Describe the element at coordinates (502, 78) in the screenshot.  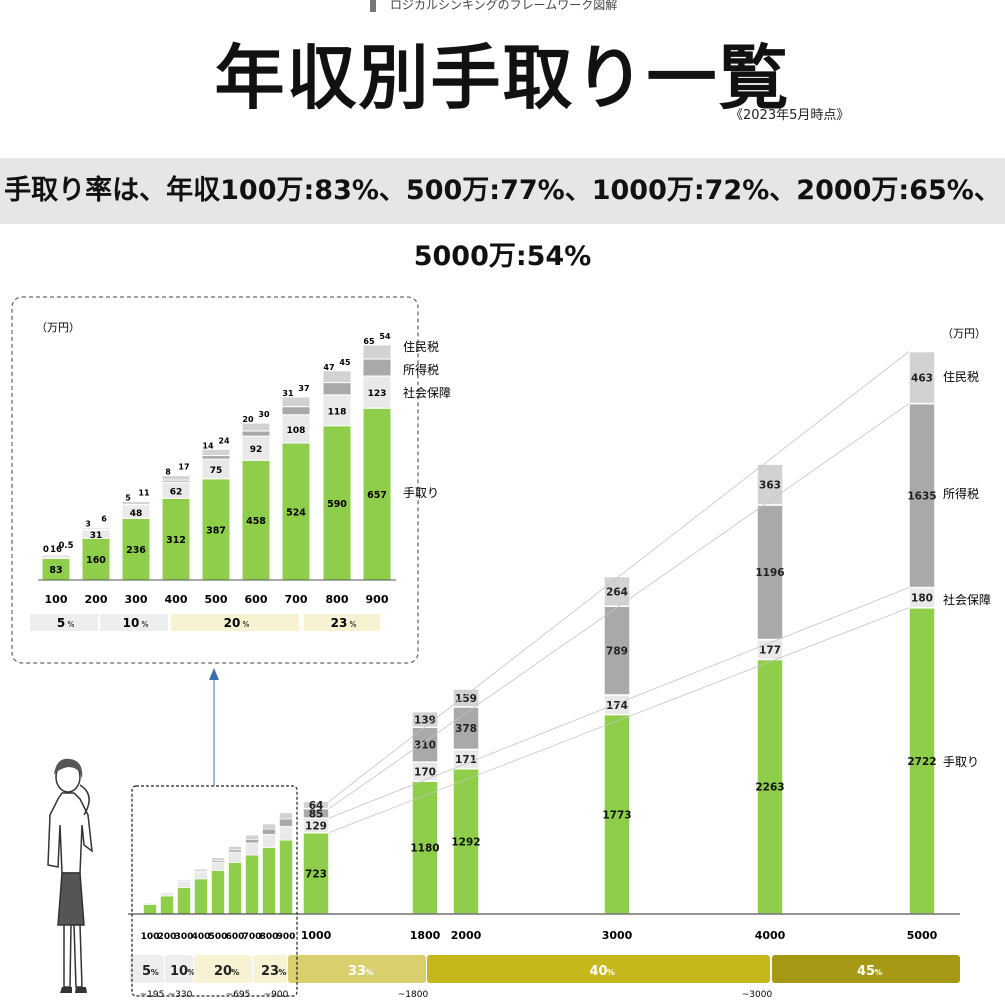
I see `page-title: 年収別手取り一覧` at that location.